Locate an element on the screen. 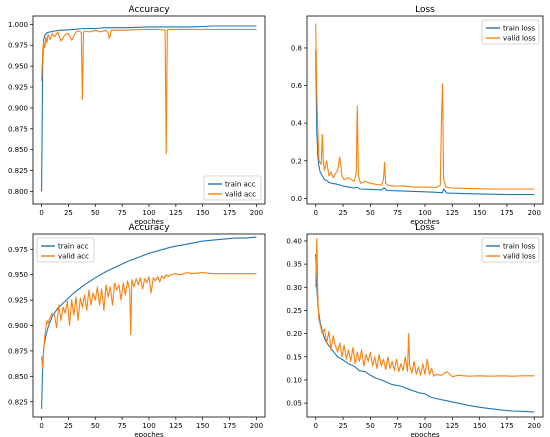 The image size is (550, 437). y-tick-label: 0.6 is located at coordinates (297, 86).